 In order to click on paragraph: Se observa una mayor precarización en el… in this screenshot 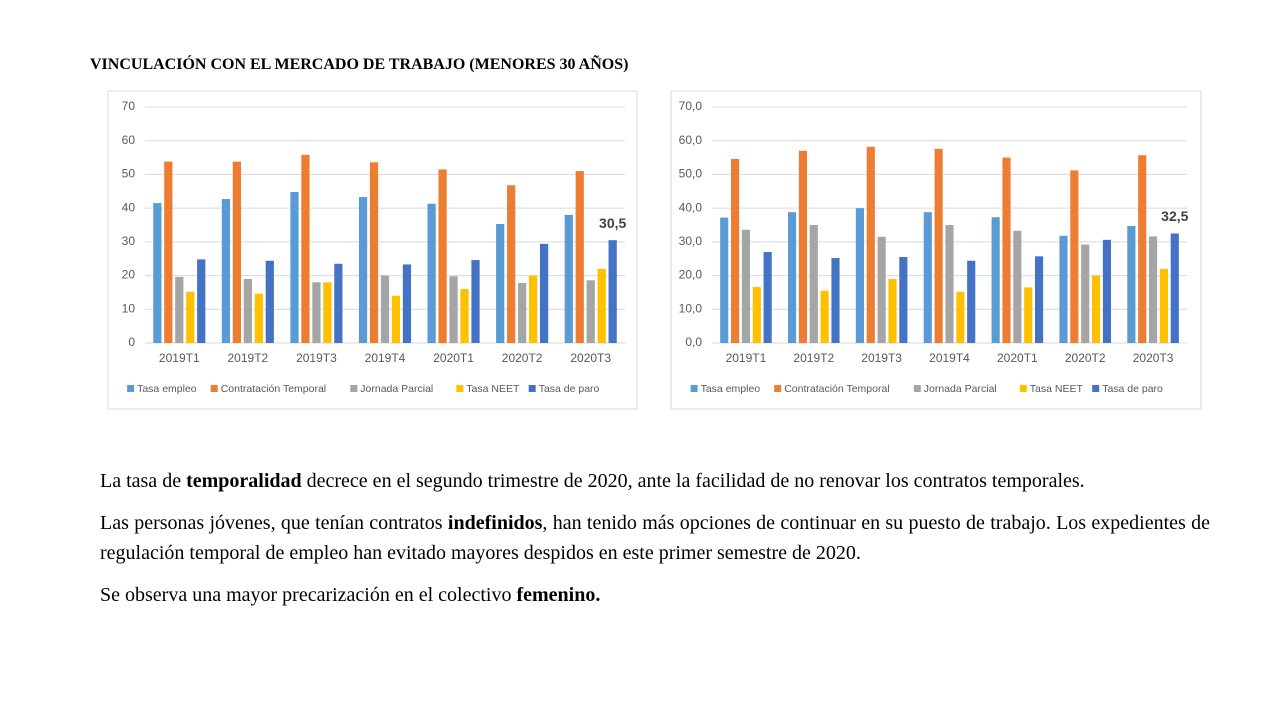, I will do `click(655, 595)`.